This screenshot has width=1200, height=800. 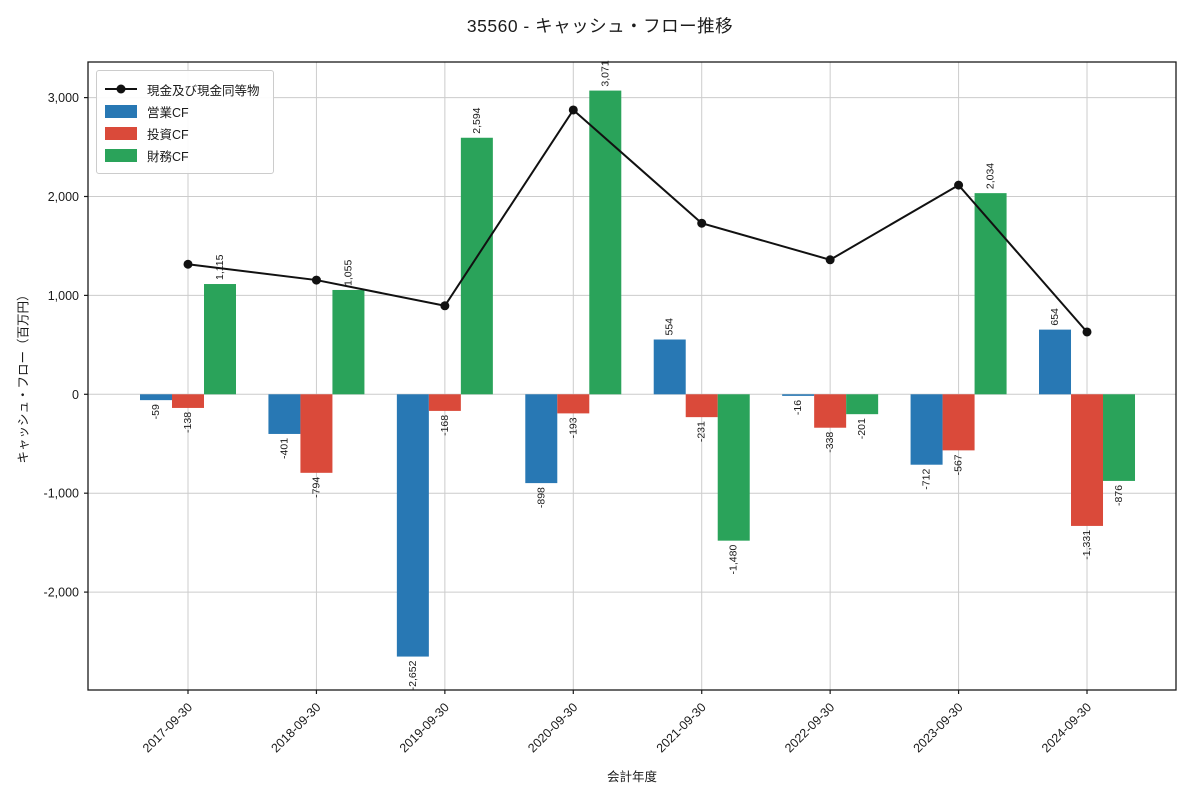 What do you see at coordinates (316, 433) in the screenshot?
I see `bar-投資CF-2018-09-30` at bounding box center [316, 433].